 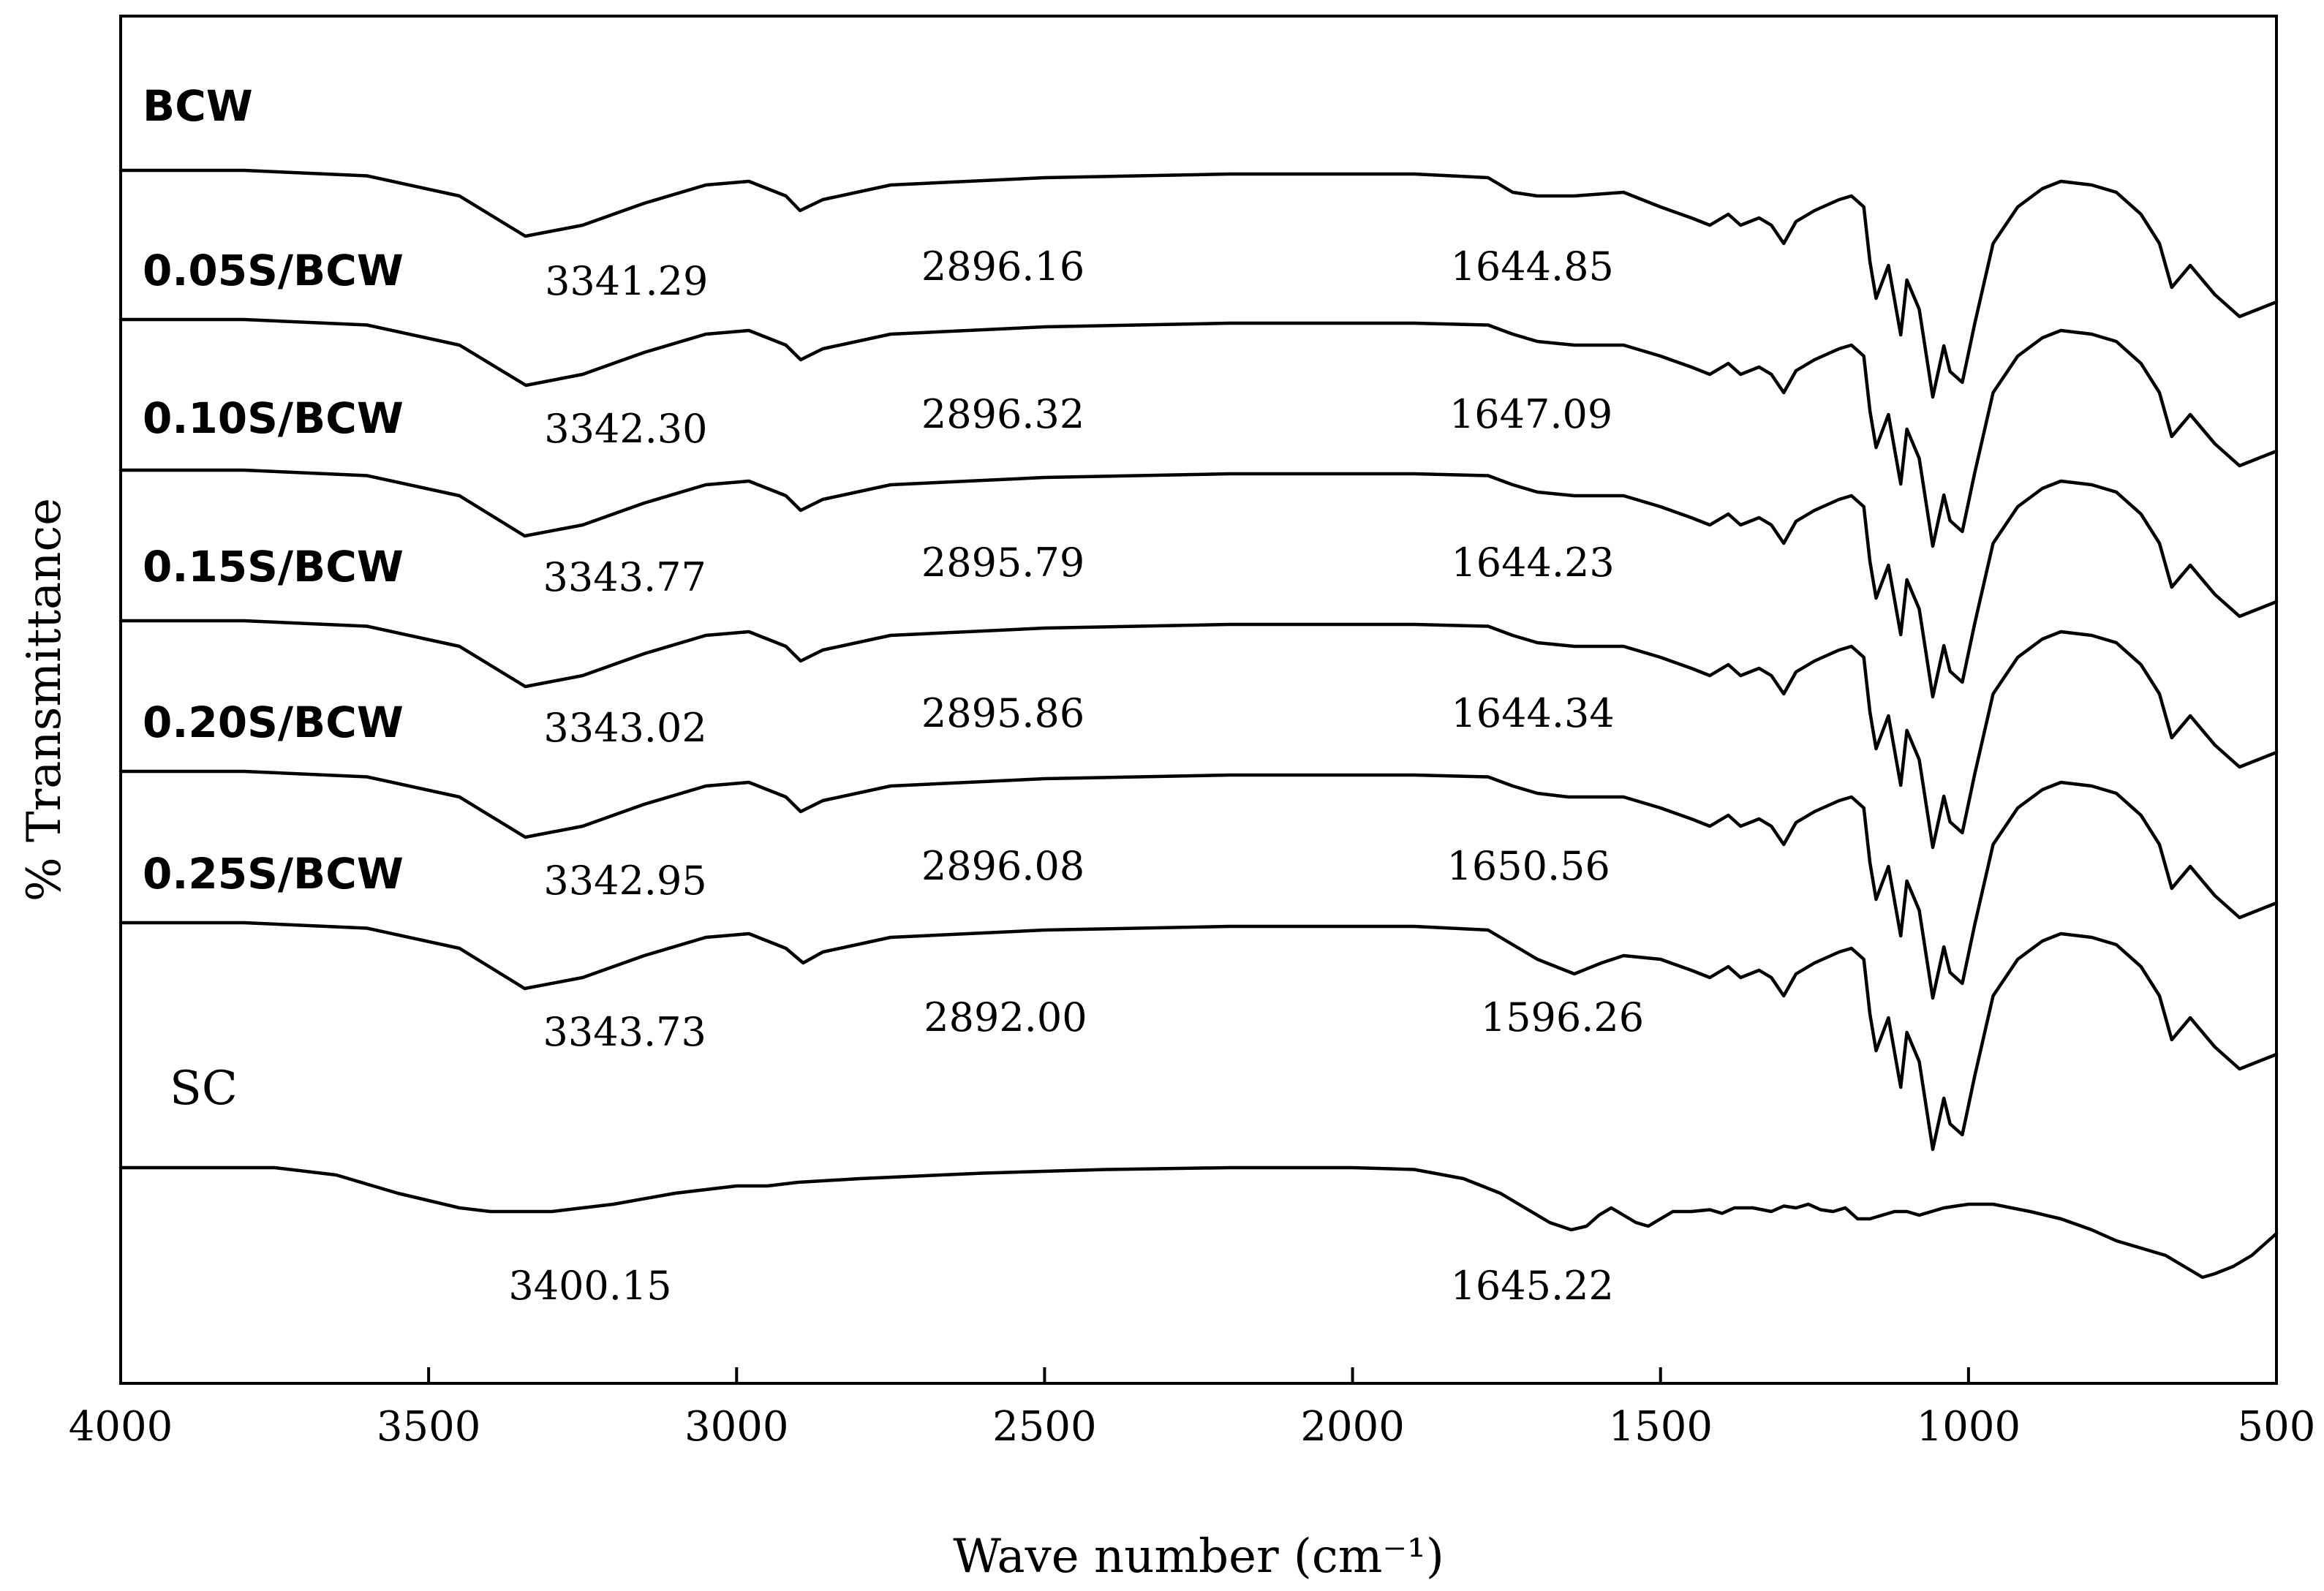 What do you see at coordinates (204, 1089) in the screenshot?
I see `series-name-sc: SC` at bounding box center [204, 1089].